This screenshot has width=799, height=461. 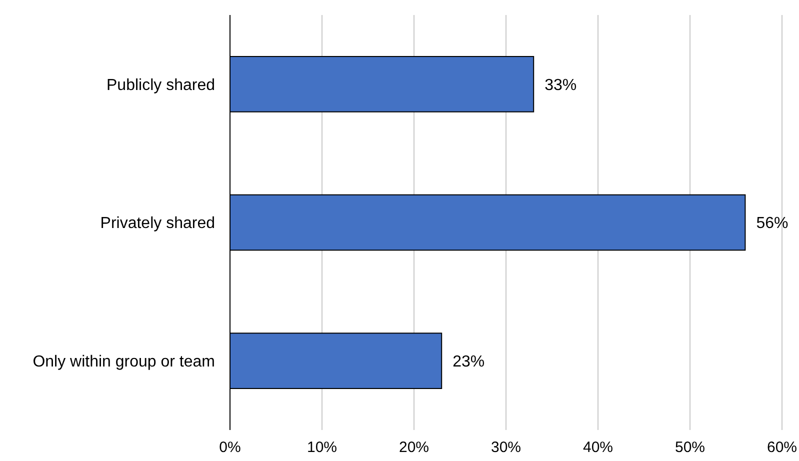 What do you see at coordinates (772, 223) in the screenshot?
I see `data-label: 56%` at bounding box center [772, 223].